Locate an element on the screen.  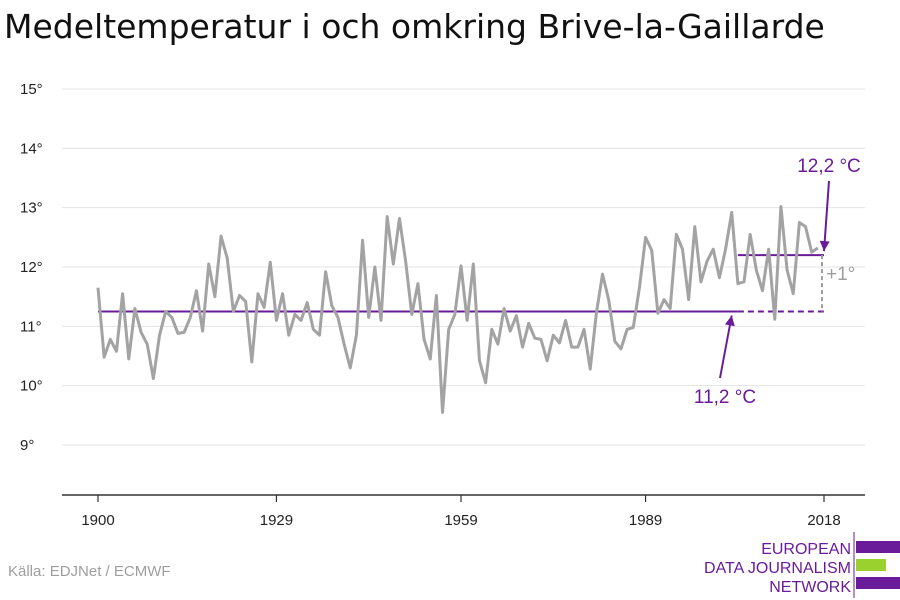
y-tick-labels: 9° 10° 11° 12° 13° 14° 15° is located at coordinates (31, 267).